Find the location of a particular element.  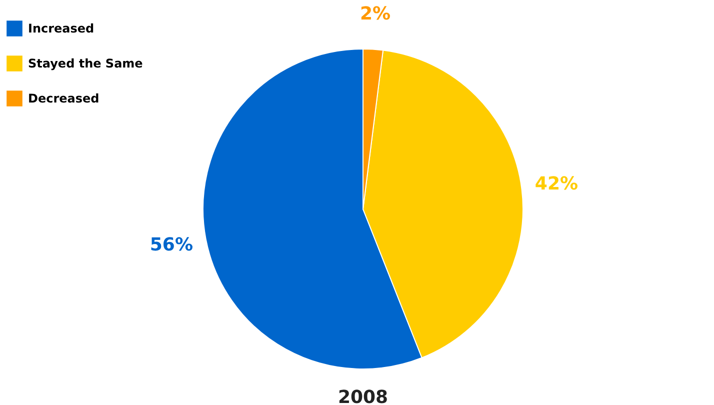

data-label: 2% is located at coordinates (375, 13).